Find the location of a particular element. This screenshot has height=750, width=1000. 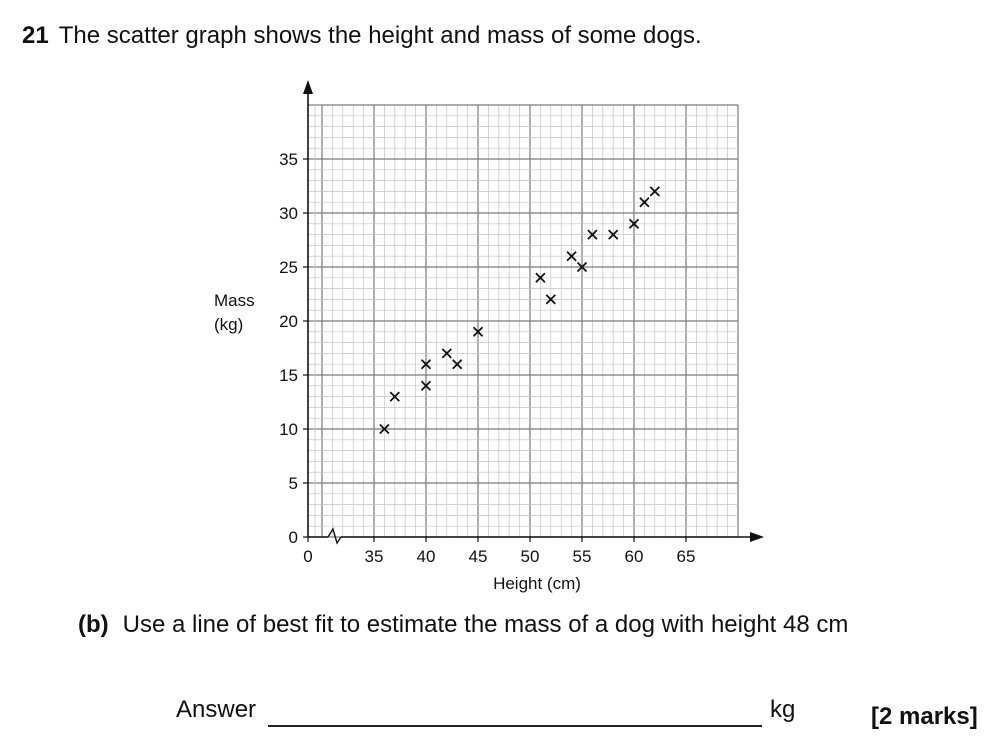

y-axis-label: Mass is located at coordinates (234, 300).